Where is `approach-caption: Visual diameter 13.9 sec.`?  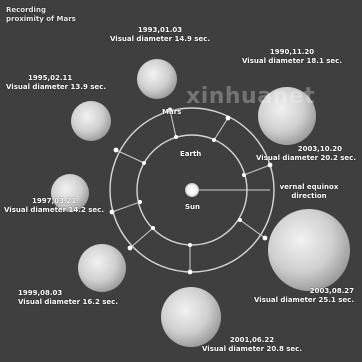
approach-caption: Visual diameter 13.9 sec. is located at coordinates (56, 87).